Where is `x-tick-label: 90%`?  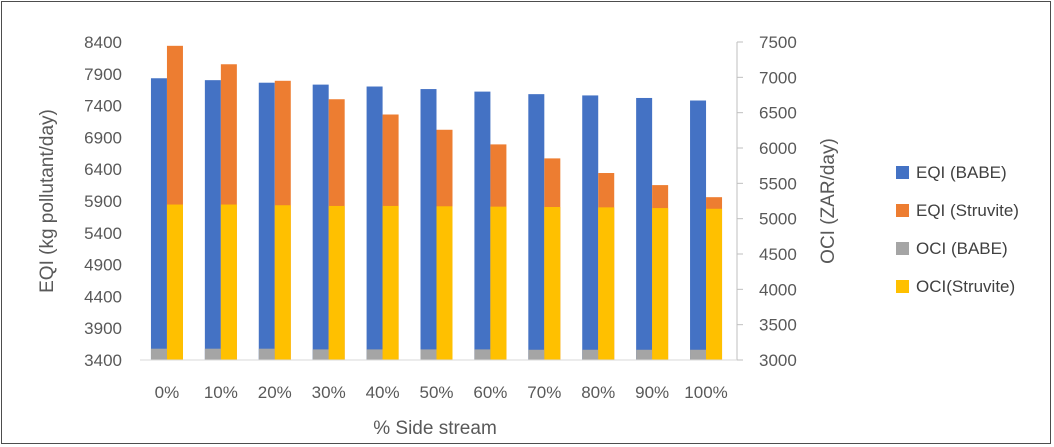
x-tick-label: 90% is located at coordinates (652, 392).